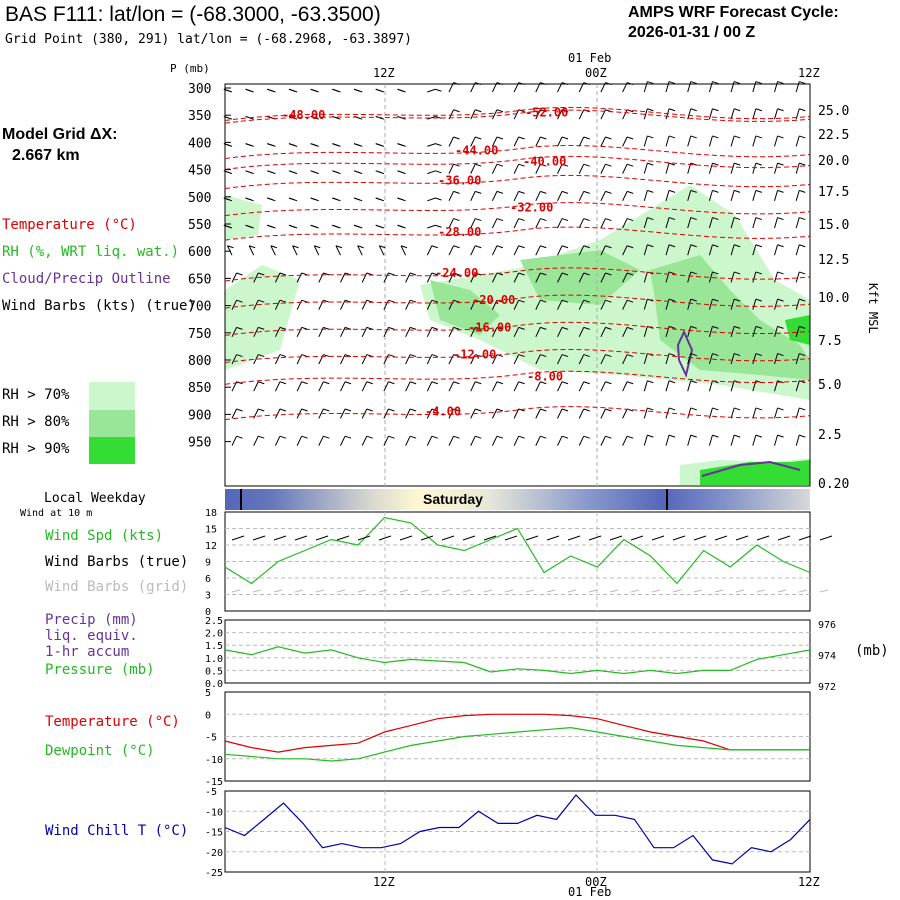 Image resolution: width=900 pixels, height=900 pixels. What do you see at coordinates (199, 225) in the screenshot?
I see `pressure-tick-label: 550` at bounding box center [199, 225].